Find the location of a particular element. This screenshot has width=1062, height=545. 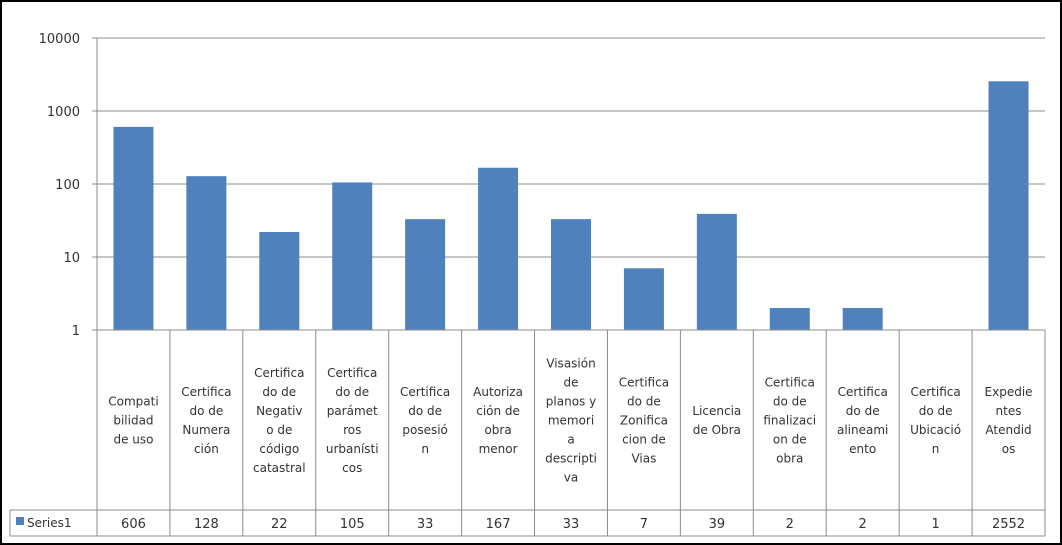

x-category-label-line: Licencia is located at coordinates (716, 411).